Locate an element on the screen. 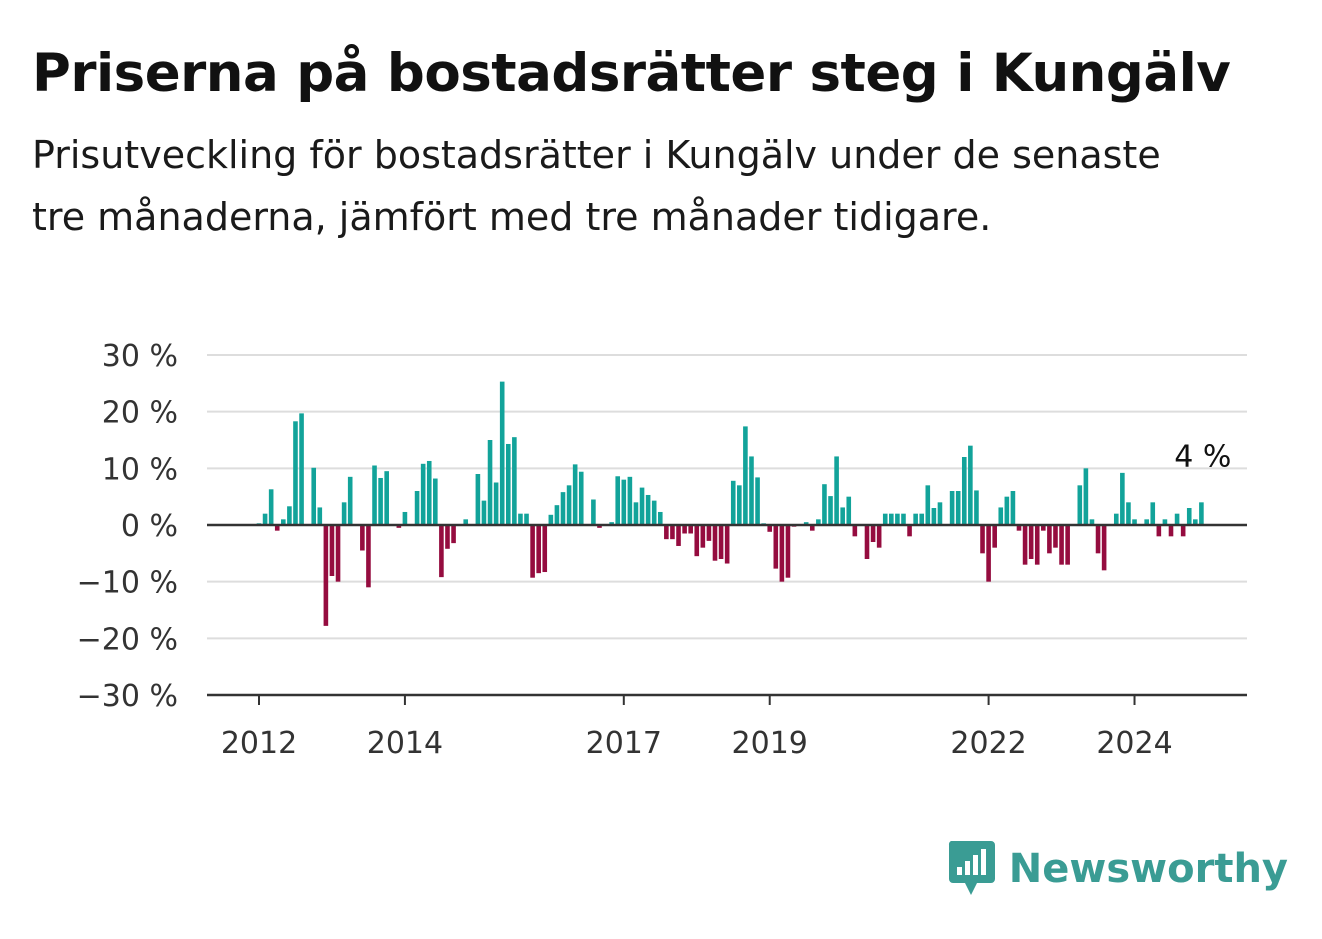  y-tick-label: −30 % is located at coordinates (127, 696).